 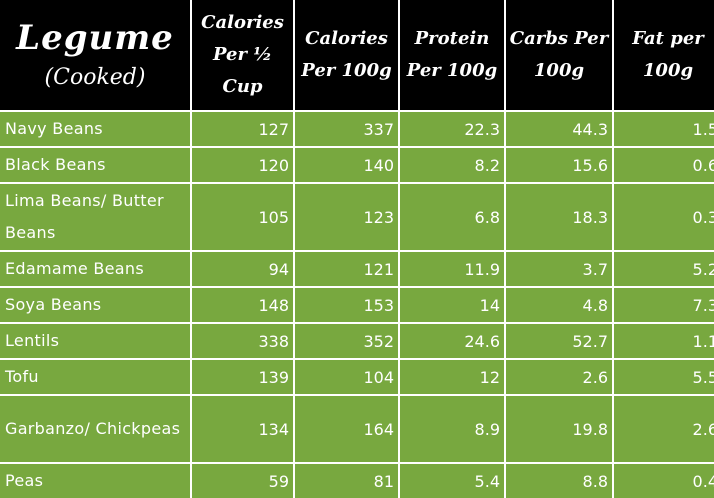 What do you see at coordinates (664, 481) in the screenshot?
I see `fat-value: 0.4` at bounding box center [664, 481].